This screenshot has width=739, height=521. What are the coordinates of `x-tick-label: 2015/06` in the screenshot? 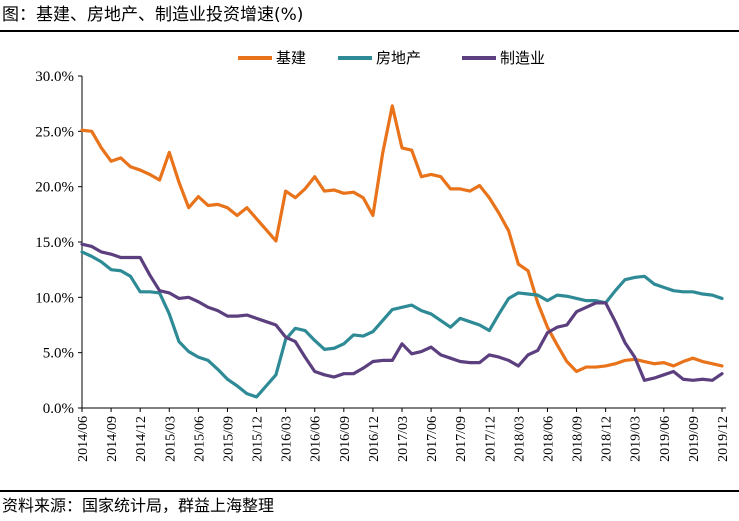 It's located at (199, 439).